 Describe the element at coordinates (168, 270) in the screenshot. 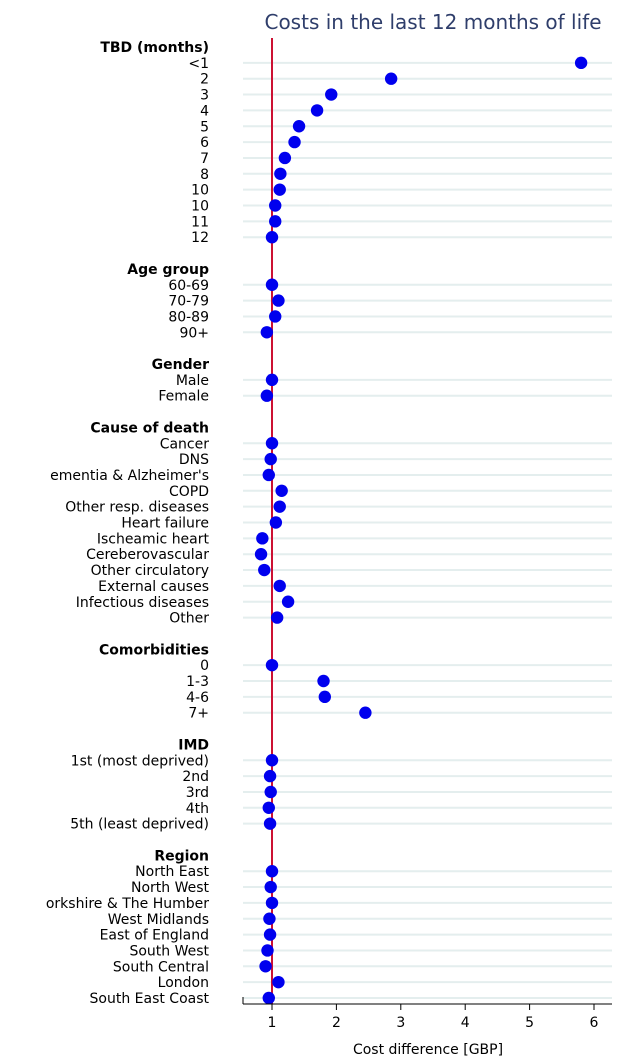

I see `group-header: Age group` at that location.